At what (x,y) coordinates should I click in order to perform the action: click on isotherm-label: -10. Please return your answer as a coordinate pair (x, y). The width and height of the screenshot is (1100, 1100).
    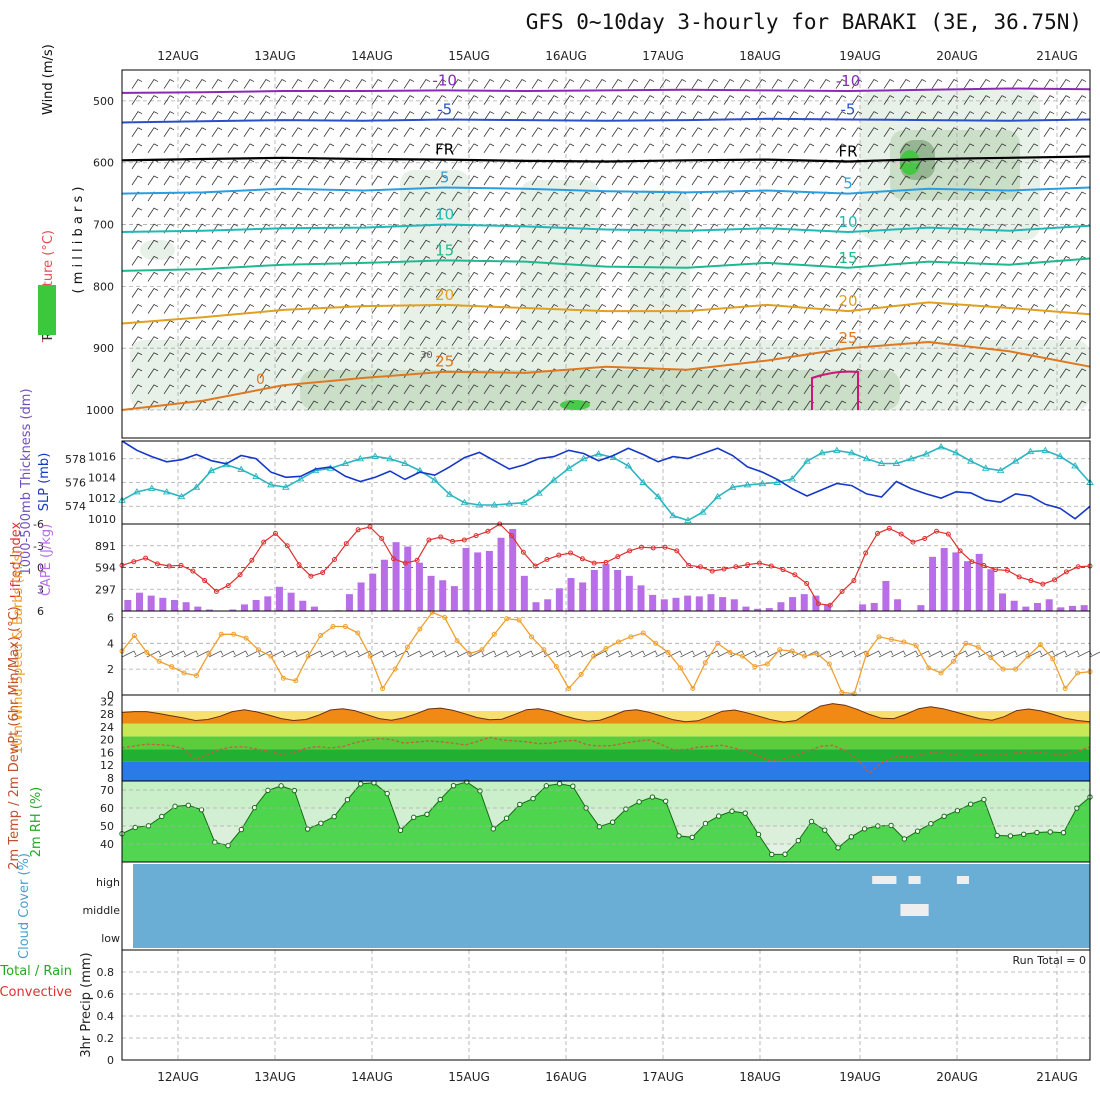
    Looking at the image, I should click on (444, 80).